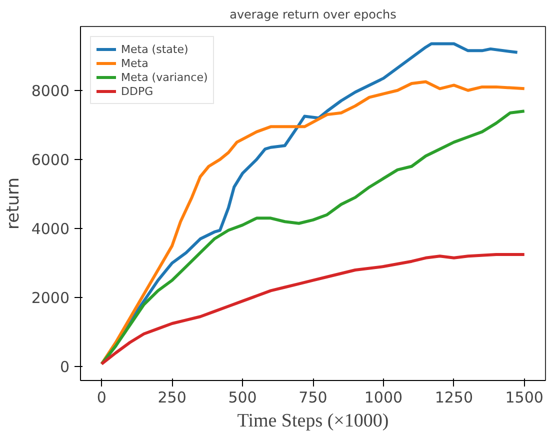  What do you see at coordinates (50, 91) in the screenshot?
I see `y-tick-label: 8000` at bounding box center [50, 91].